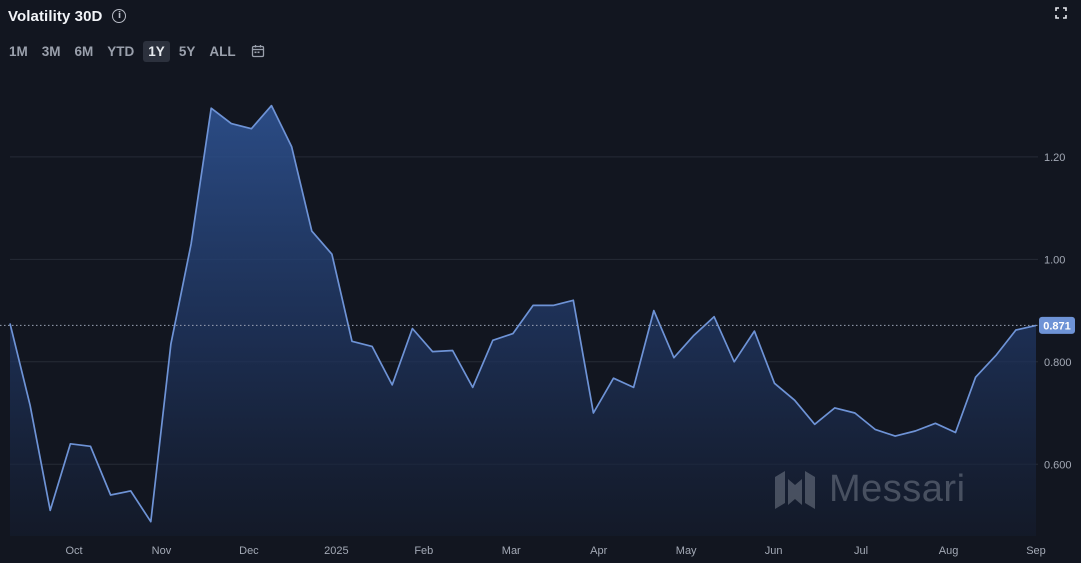  I want to click on y-tick-label: 0.600, so click(1058, 465).